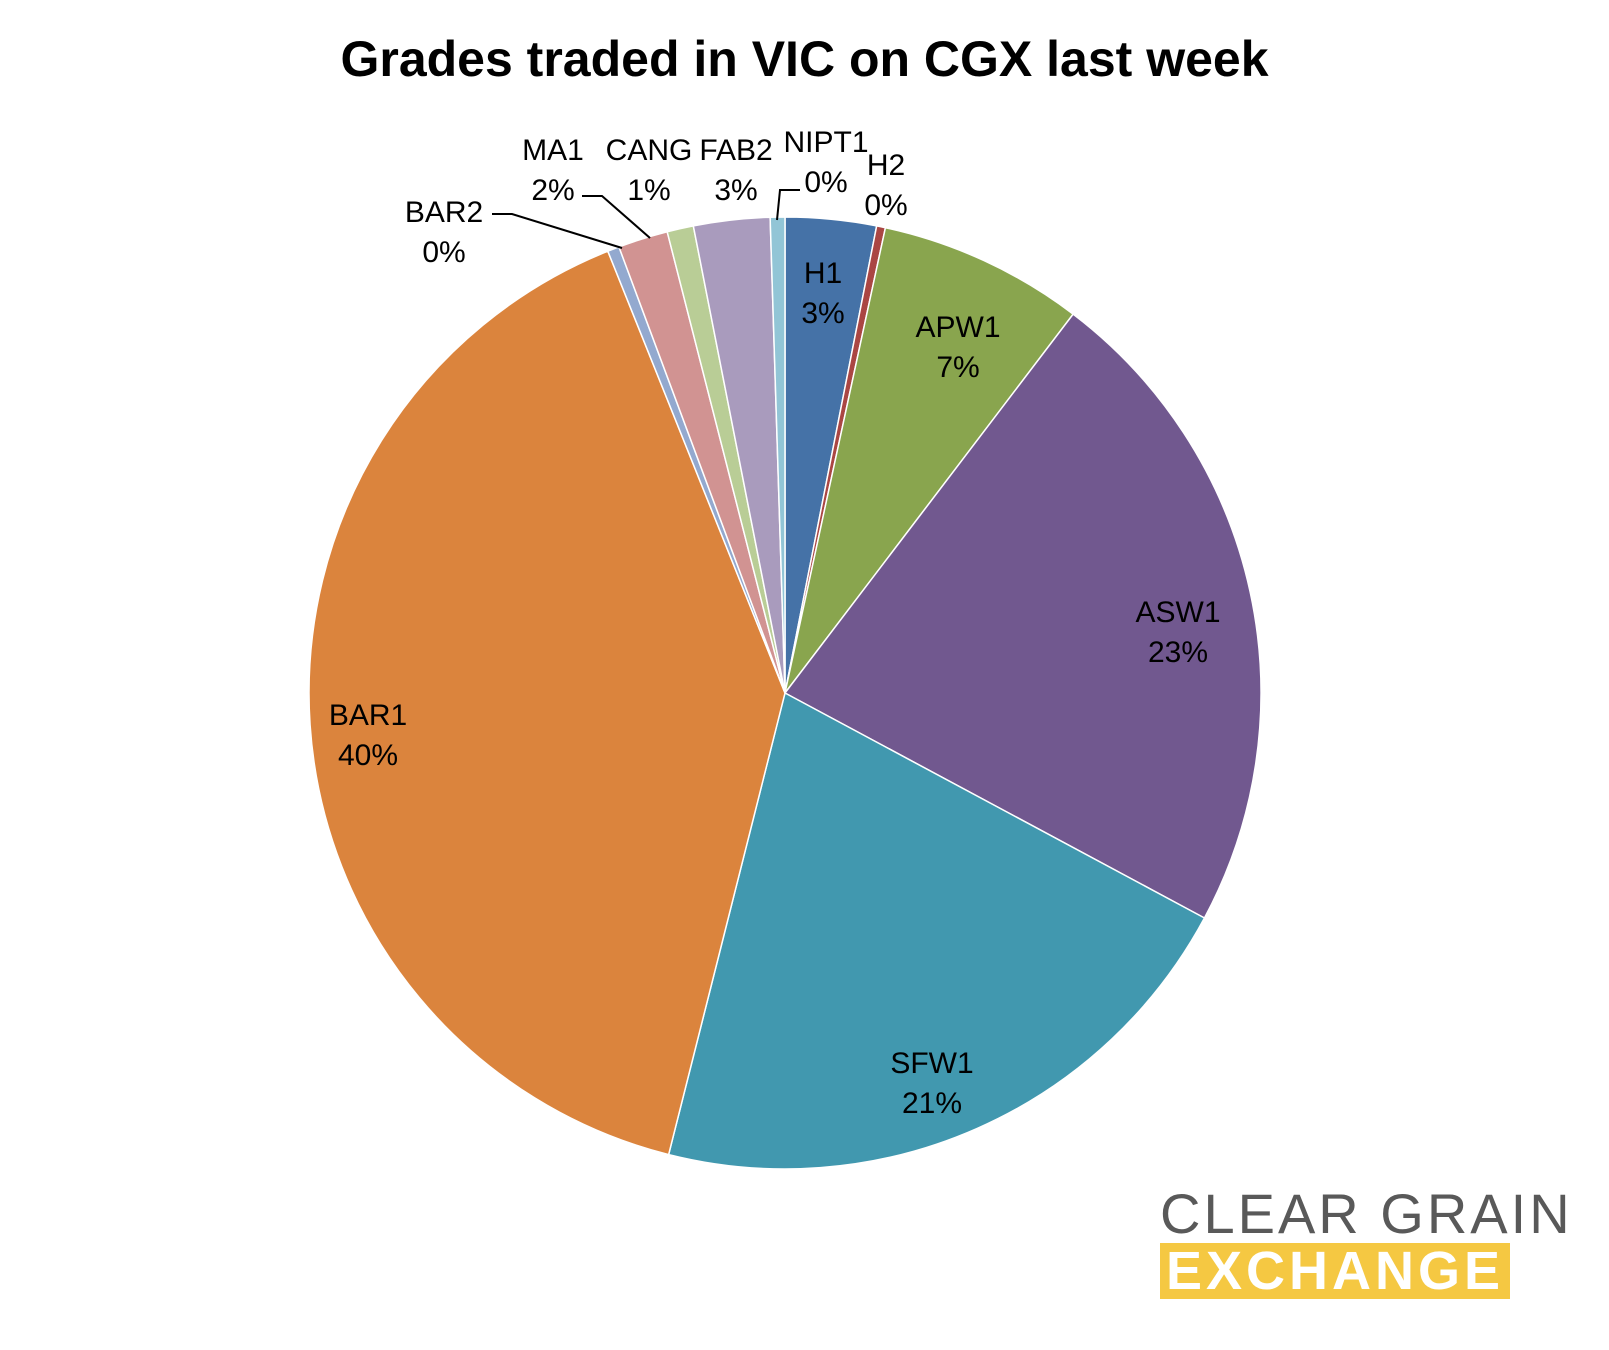 The image size is (1609, 1350). What do you see at coordinates (368, 735) in the screenshot?
I see `label-bar1: BAR1 40%` at bounding box center [368, 735].